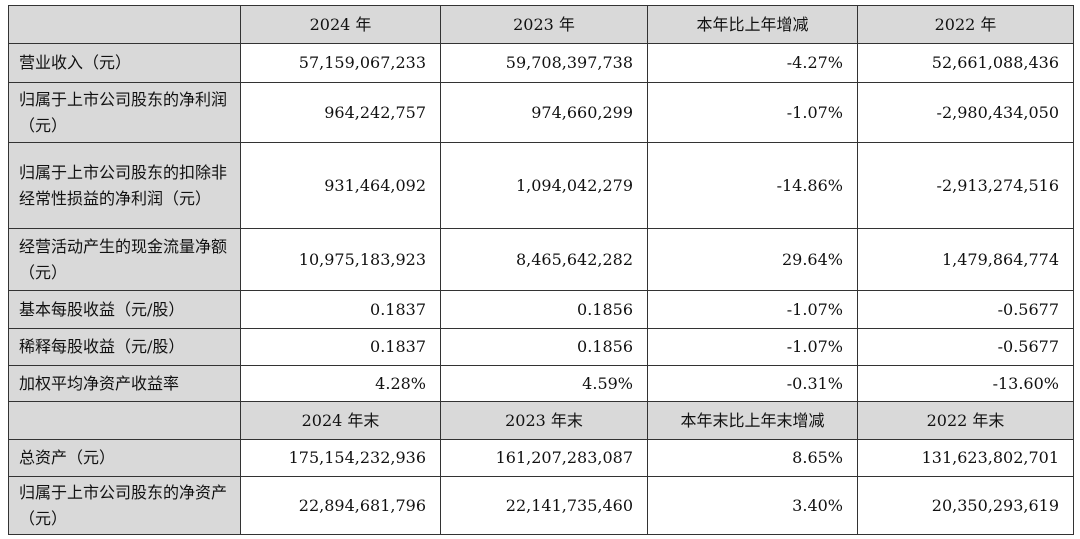 The height and width of the screenshot is (539, 1080). Describe the element at coordinates (752, 505) in the screenshot. I see `value-change: 3.40%` at that location.